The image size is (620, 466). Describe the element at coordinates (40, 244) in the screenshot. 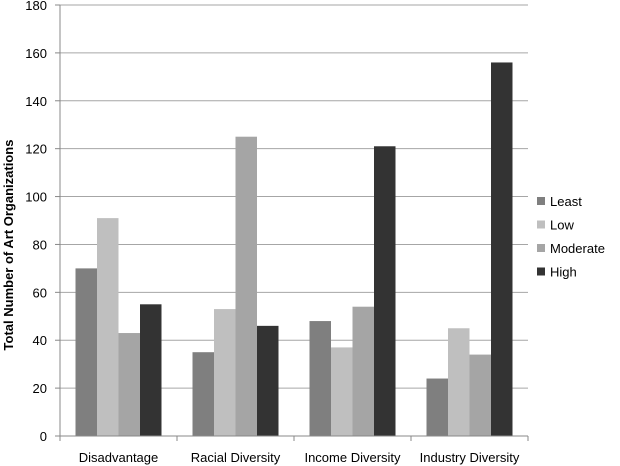

I see `y-tick-label: 80` at that location.